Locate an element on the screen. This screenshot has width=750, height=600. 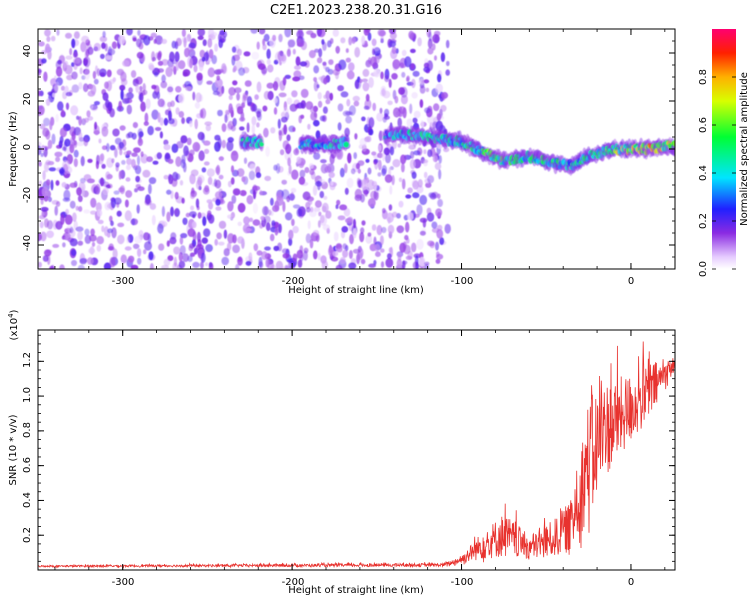
colorbar-tick-label: 0.2 is located at coordinates (703, 221).